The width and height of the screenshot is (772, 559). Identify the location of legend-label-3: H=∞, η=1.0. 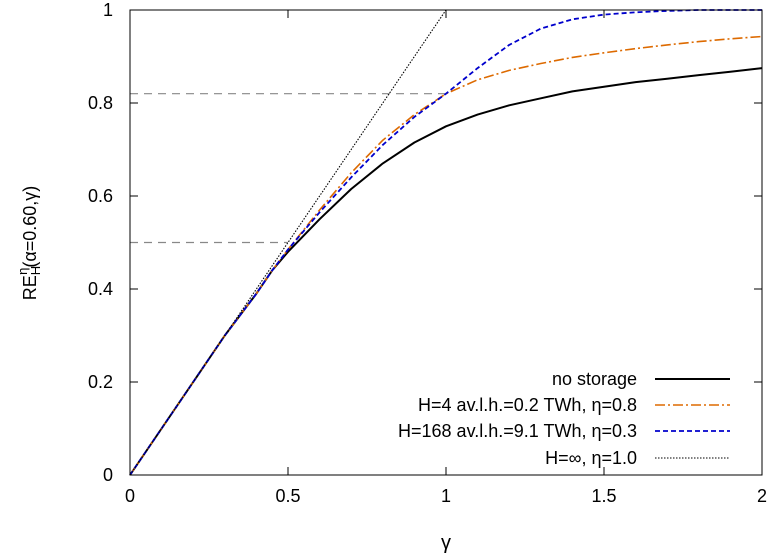
(591, 458).